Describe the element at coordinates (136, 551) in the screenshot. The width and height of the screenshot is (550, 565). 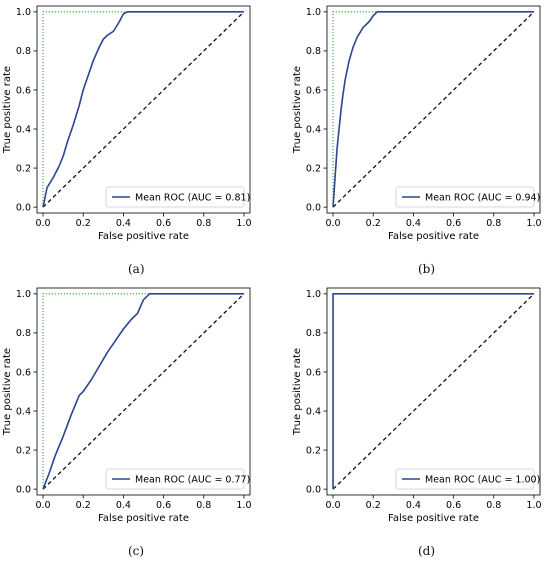
I see `panel-caption-c: (c)` at that location.